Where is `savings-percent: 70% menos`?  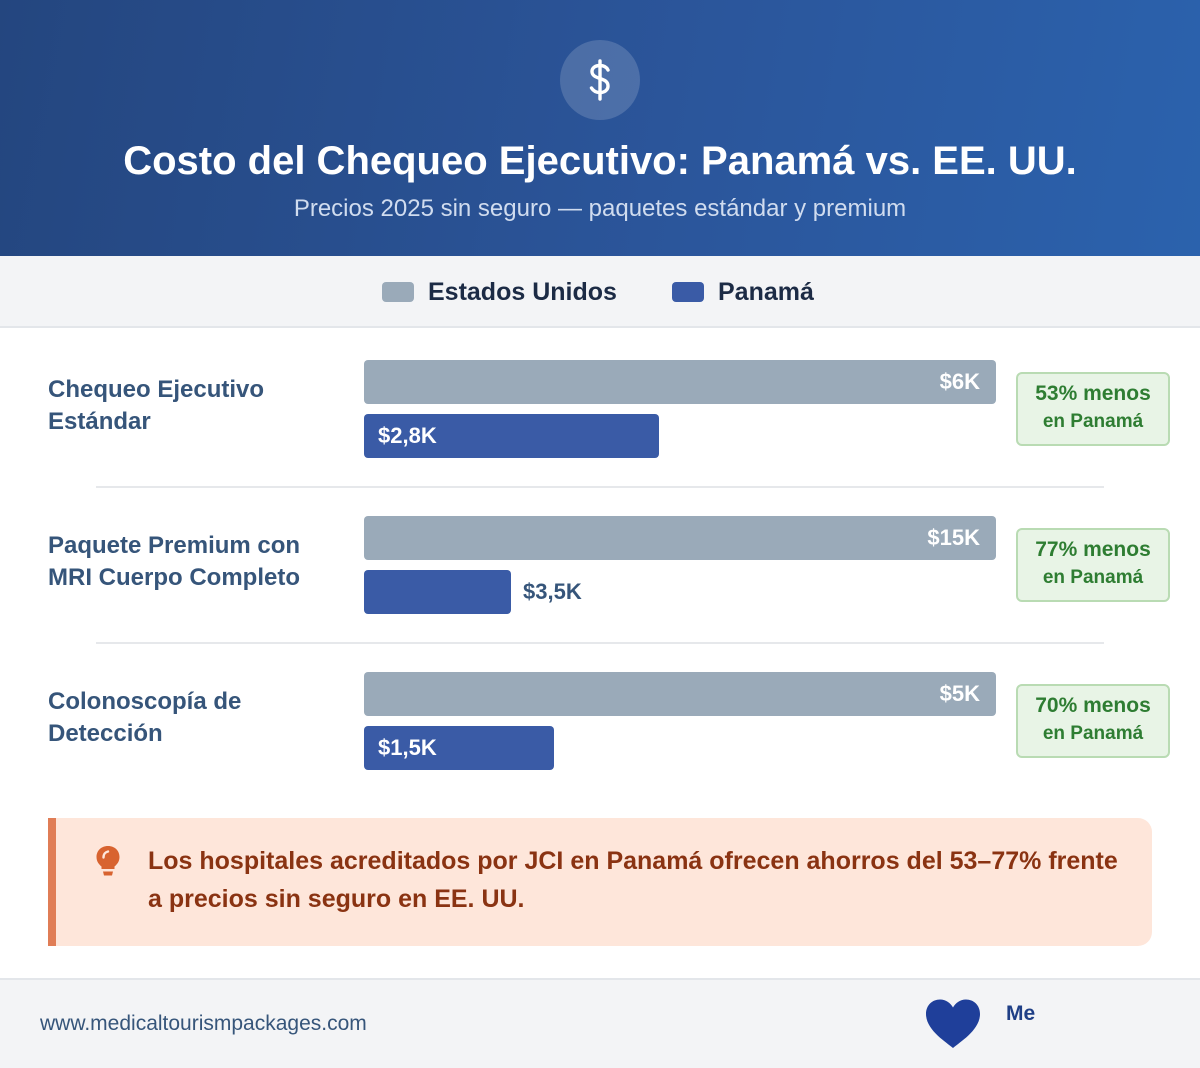
savings-percent: 70% menos is located at coordinates (1093, 705).